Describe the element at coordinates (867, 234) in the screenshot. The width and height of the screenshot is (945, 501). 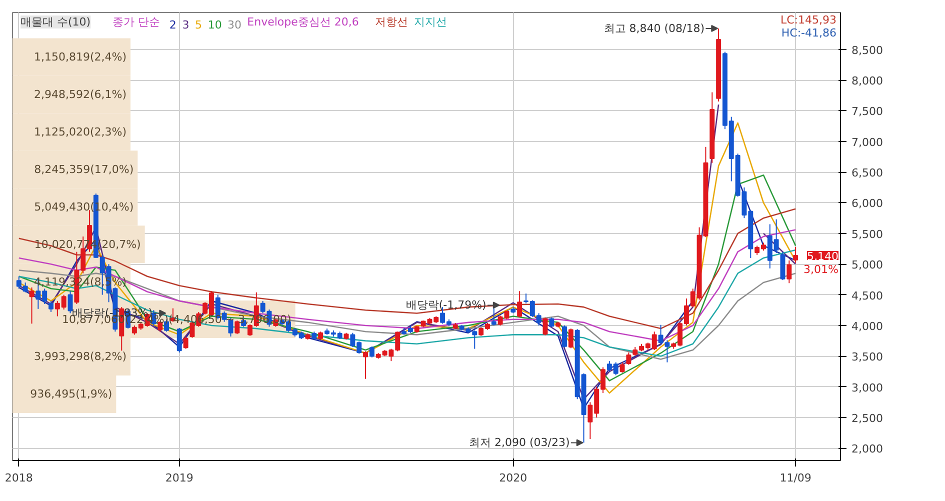
I see `y-tick-label: 5,500` at that location.